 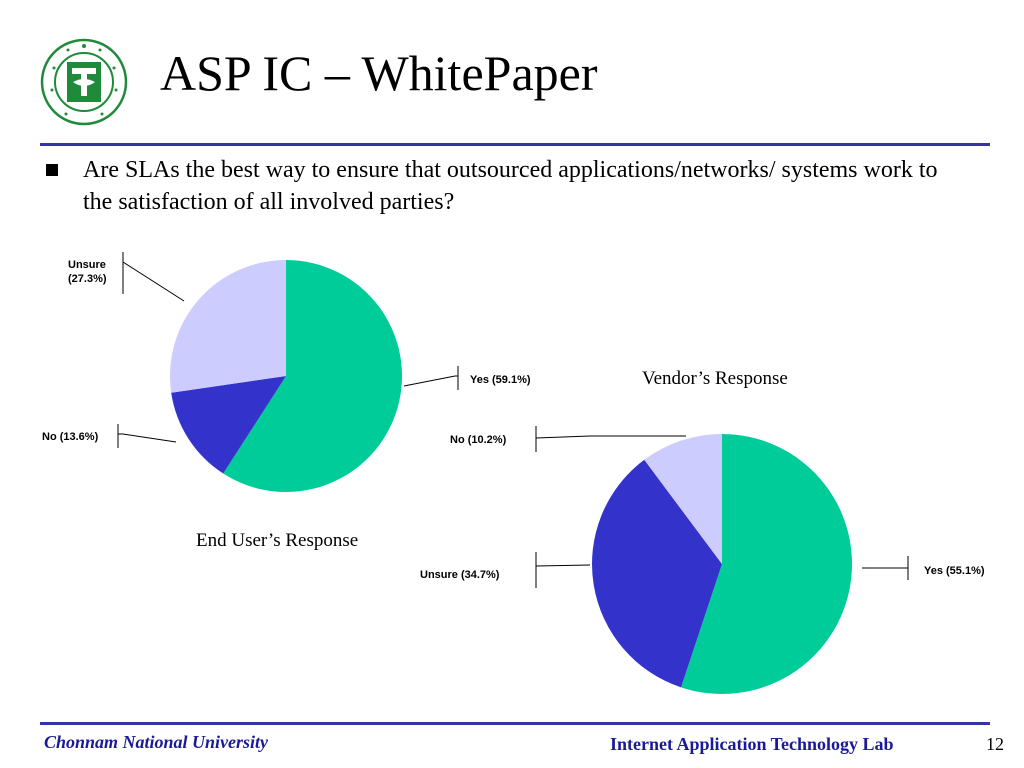 What do you see at coordinates (954, 571) in the screenshot?
I see `pie-1-label-0: Yes (55.1%)` at bounding box center [954, 571].